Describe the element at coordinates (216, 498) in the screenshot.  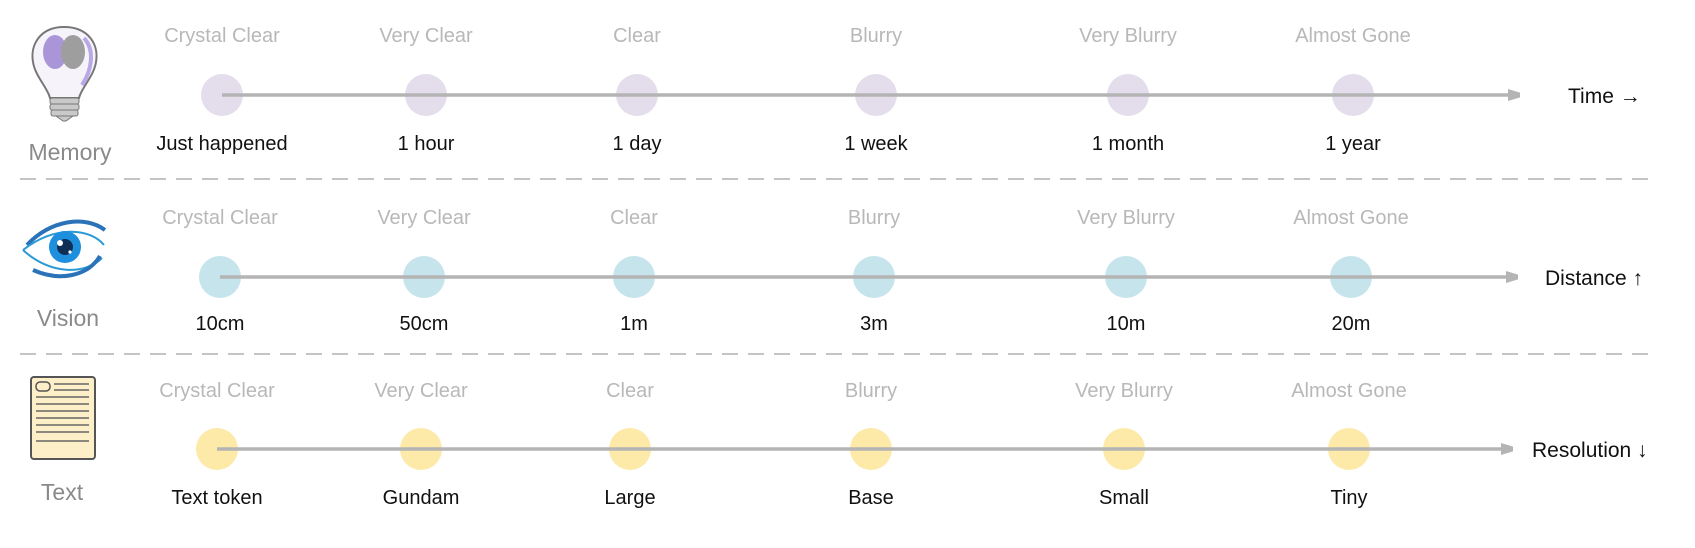
I see `stage-value-label: Text token` at that location.